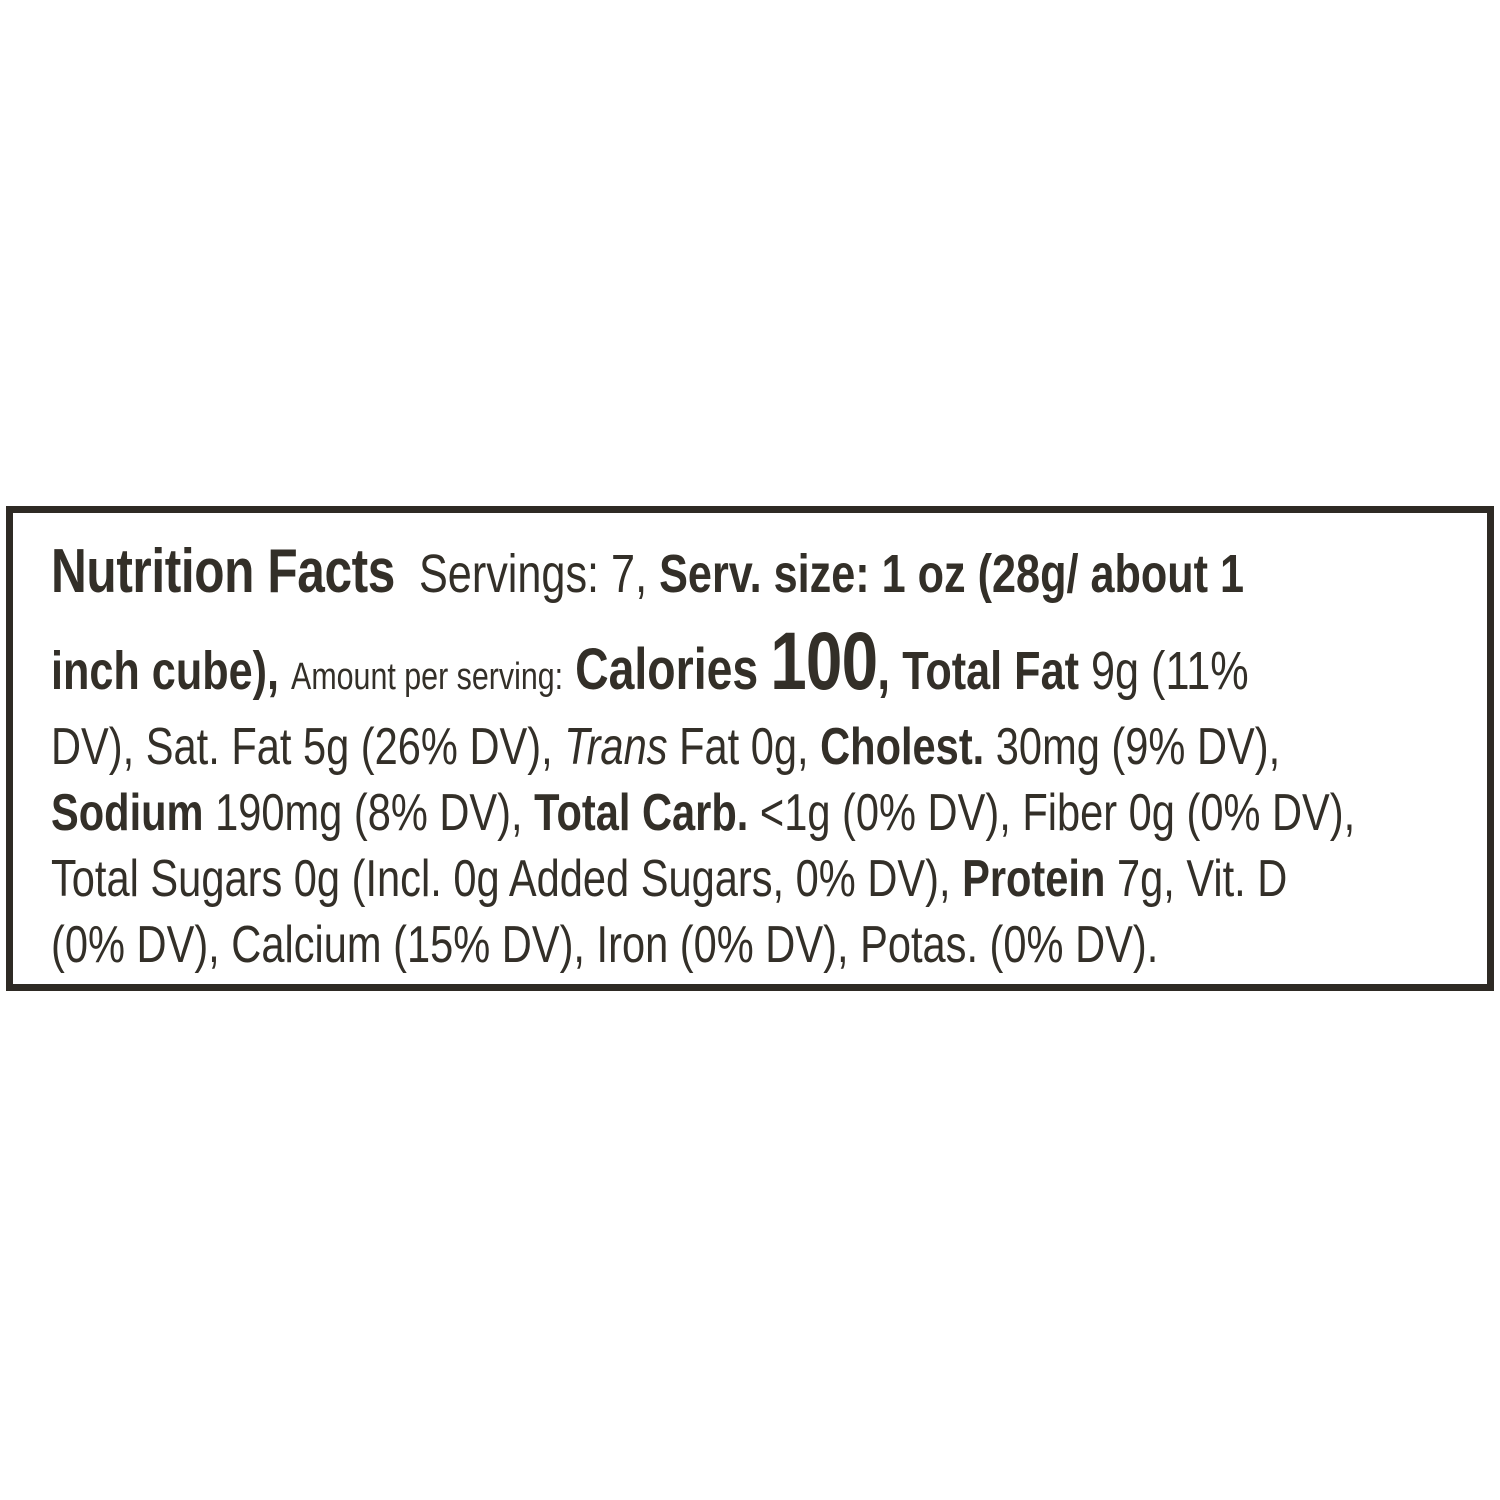  What do you see at coordinates (223, 571) in the screenshot?
I see `nutrition-facts-title: Nutrition Facts` at bounding box center [223, 571].